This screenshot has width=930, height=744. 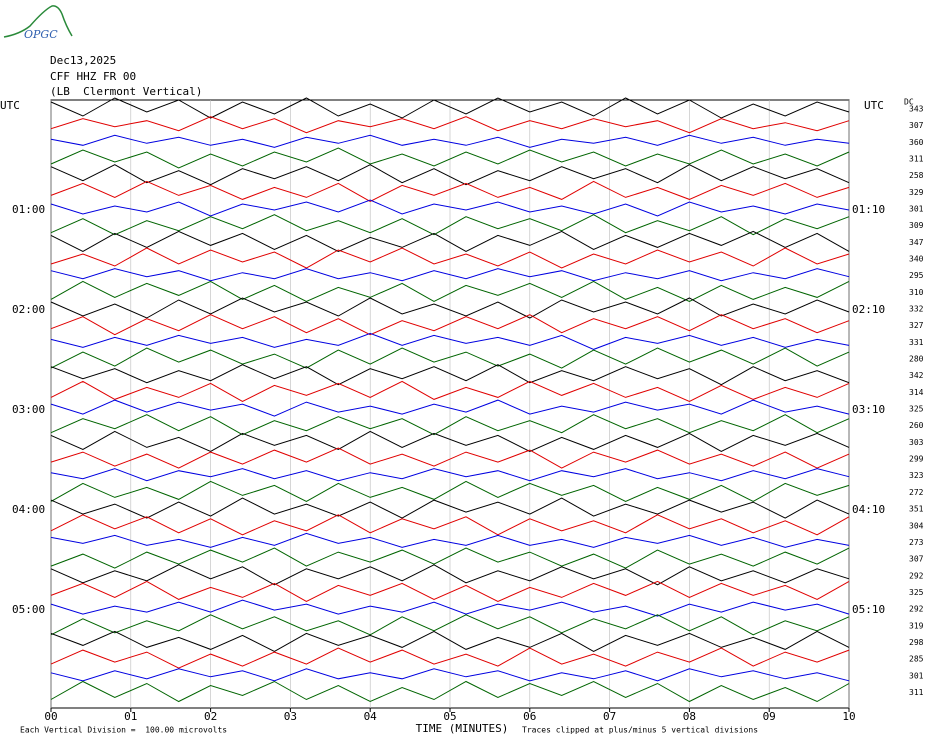 I want to click on dc-value: 310, so click(x=916, y=292).